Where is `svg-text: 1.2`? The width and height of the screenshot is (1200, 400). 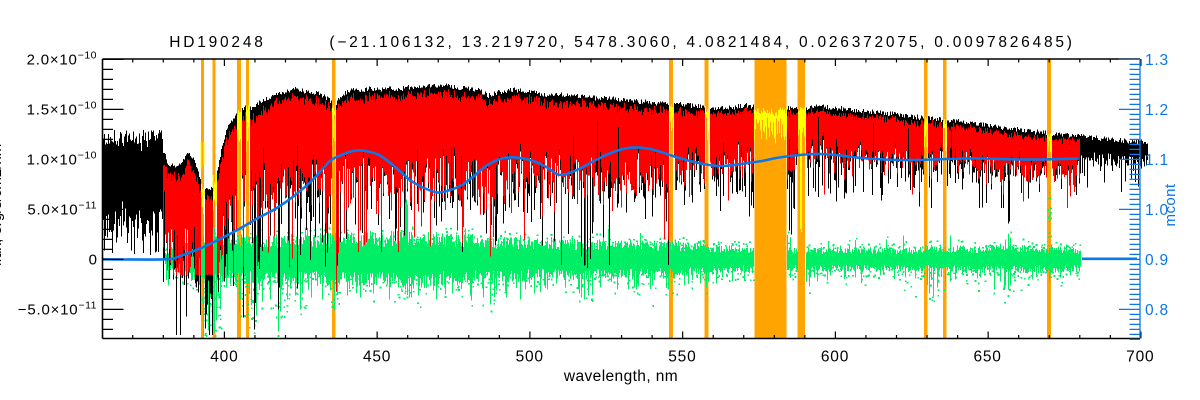 svg-text: 1.2 is located at coordinates (1157, 110).